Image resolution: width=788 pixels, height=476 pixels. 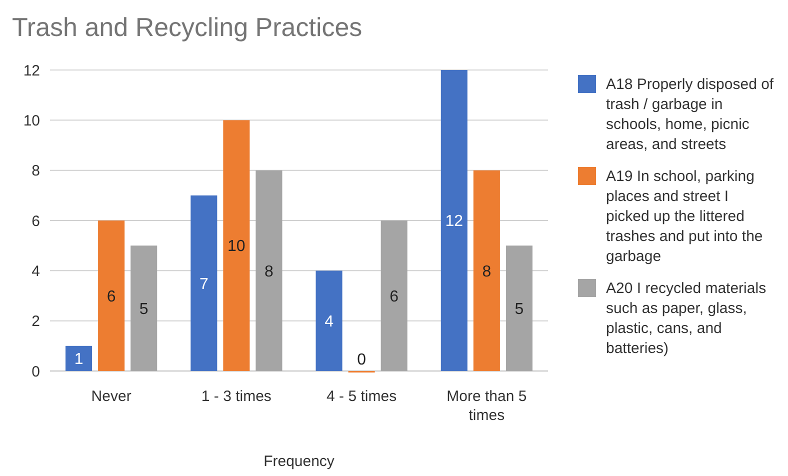 I want to click on legend-label: A19 In school, parking places and street I picked up the littered trashes and put into the garbage, so click(x=684, y=216).